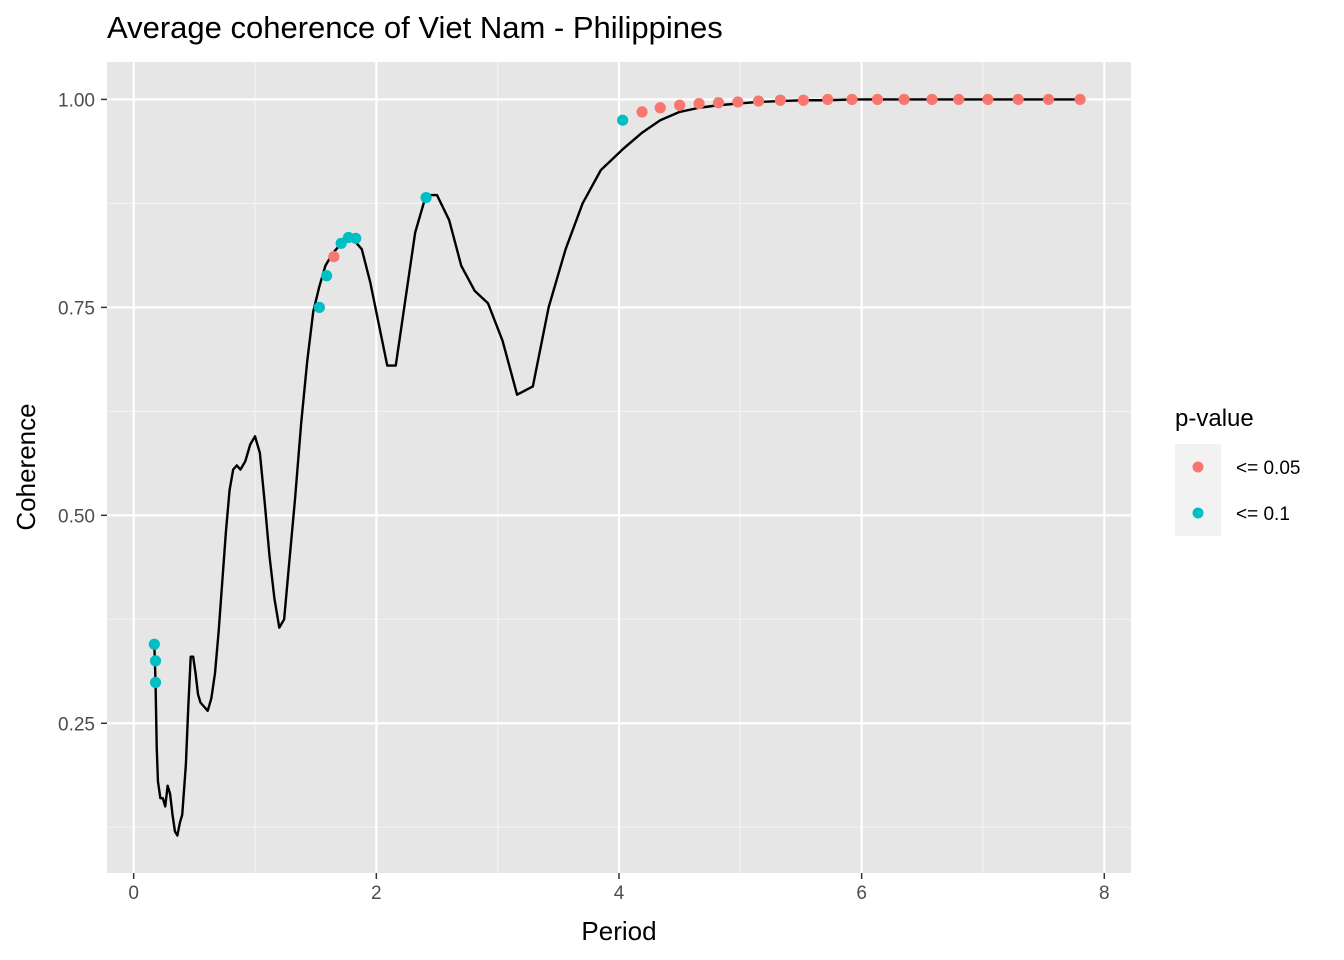 The width and height of the screenshot is (1344, 960). What do you see at coordinates (76, 724) in the screenshot?
I see `y-tick-label: 0.25` at bounding box center [76, 724].